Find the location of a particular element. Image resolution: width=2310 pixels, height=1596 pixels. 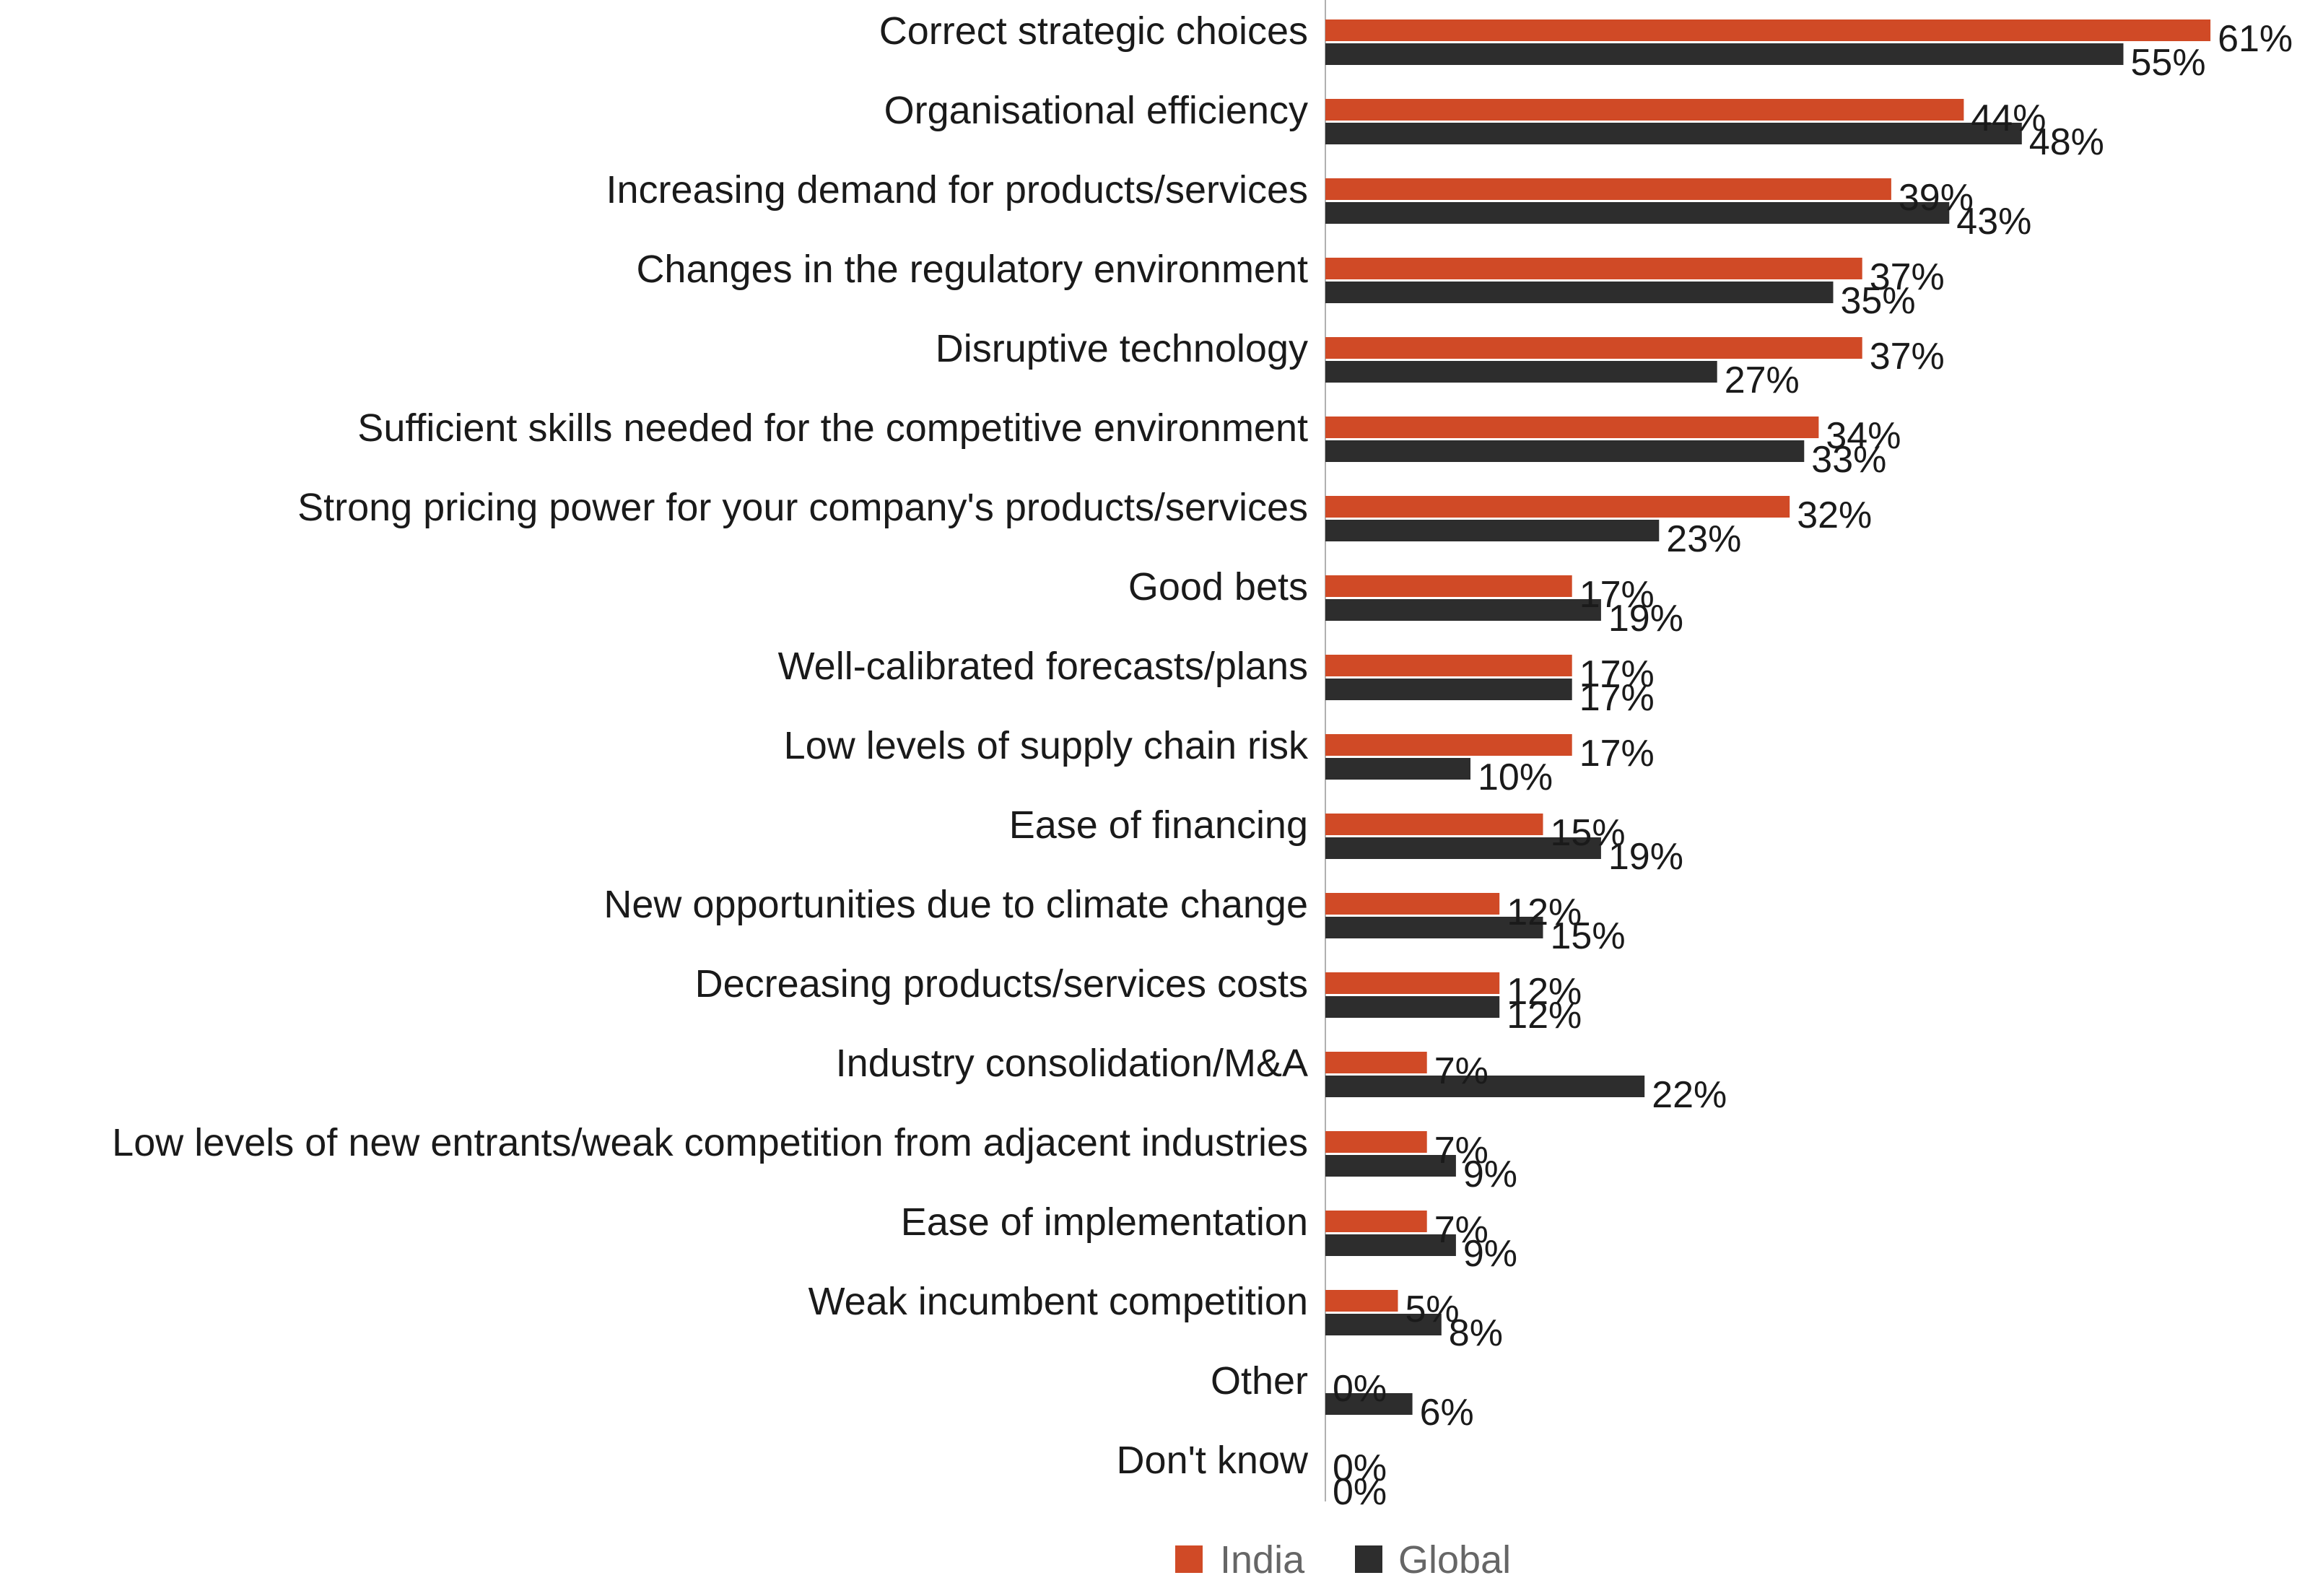

data-label-india: 39% is located at coordinates (1936, 198).